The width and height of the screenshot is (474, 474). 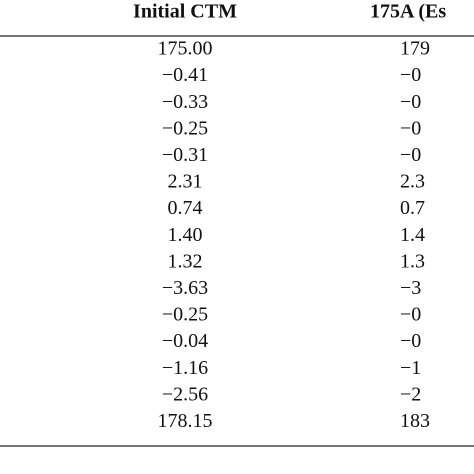 I want to click on cell: 1.4, so click(x=412, y=235).